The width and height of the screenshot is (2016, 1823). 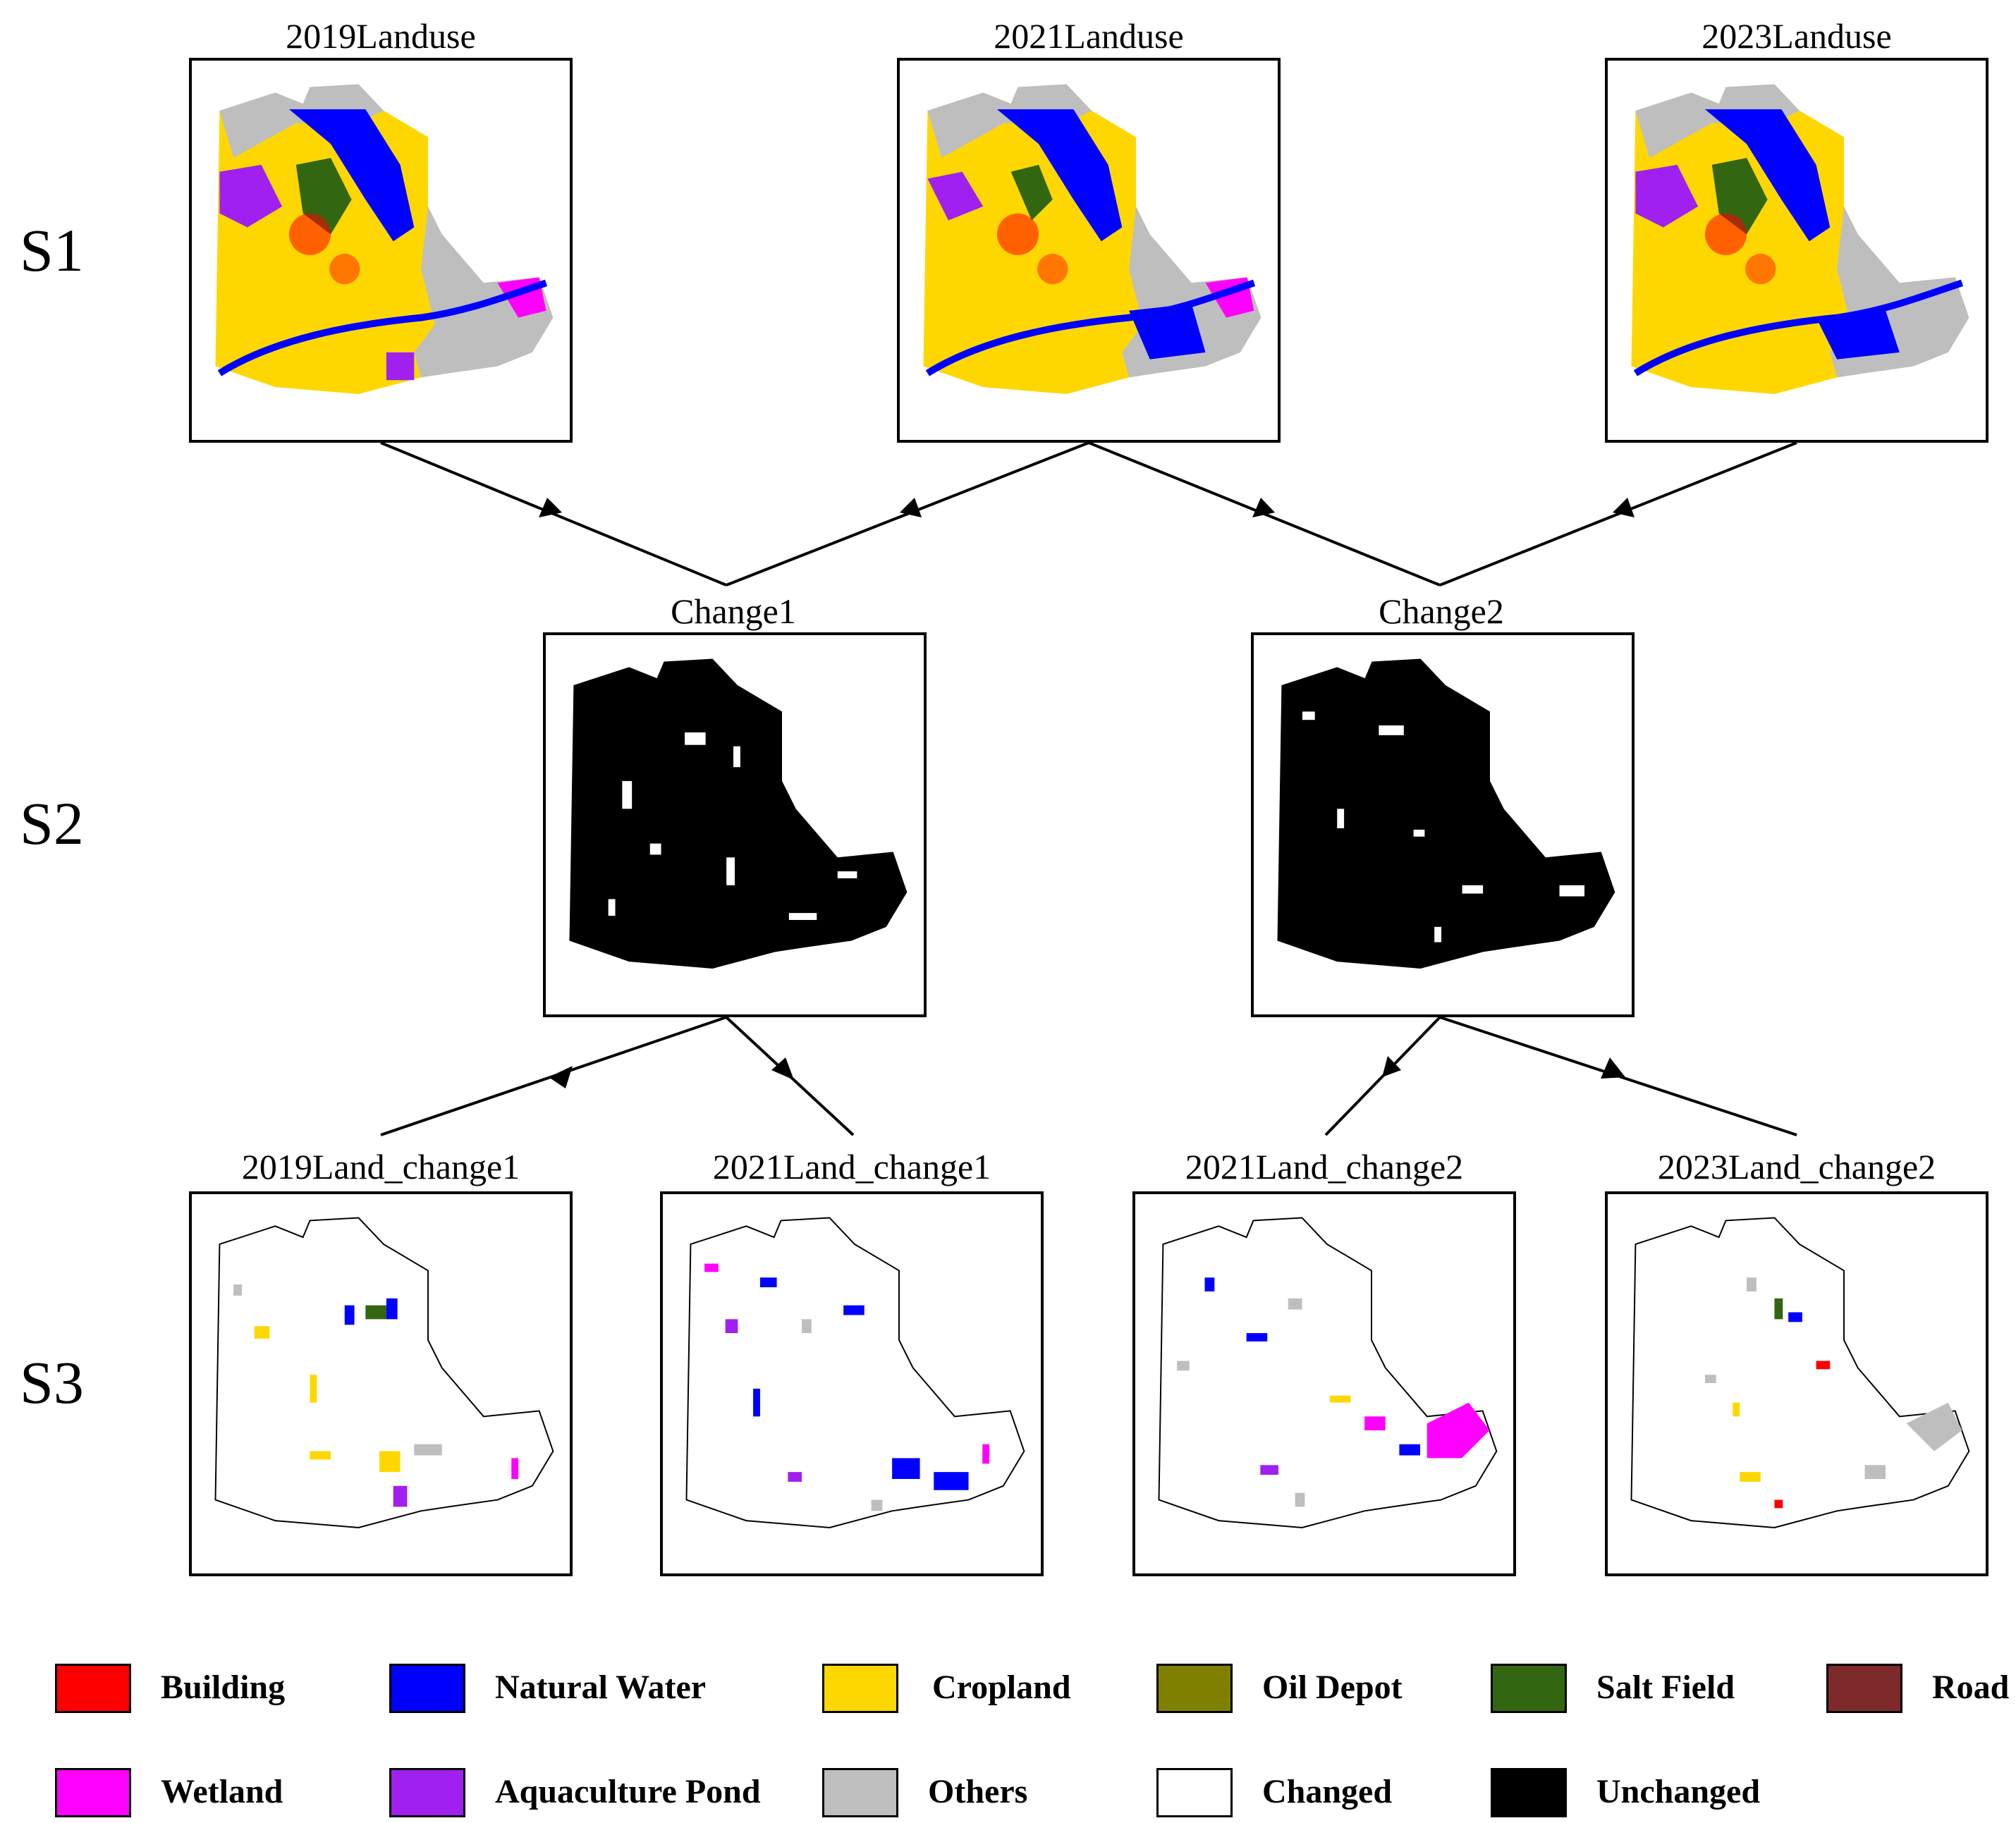 What do you see at coordinates (1797, 36) in the screenshot?
I see `title-2023-landuse: 2023Landuse` at bounding box center [1797, 36].